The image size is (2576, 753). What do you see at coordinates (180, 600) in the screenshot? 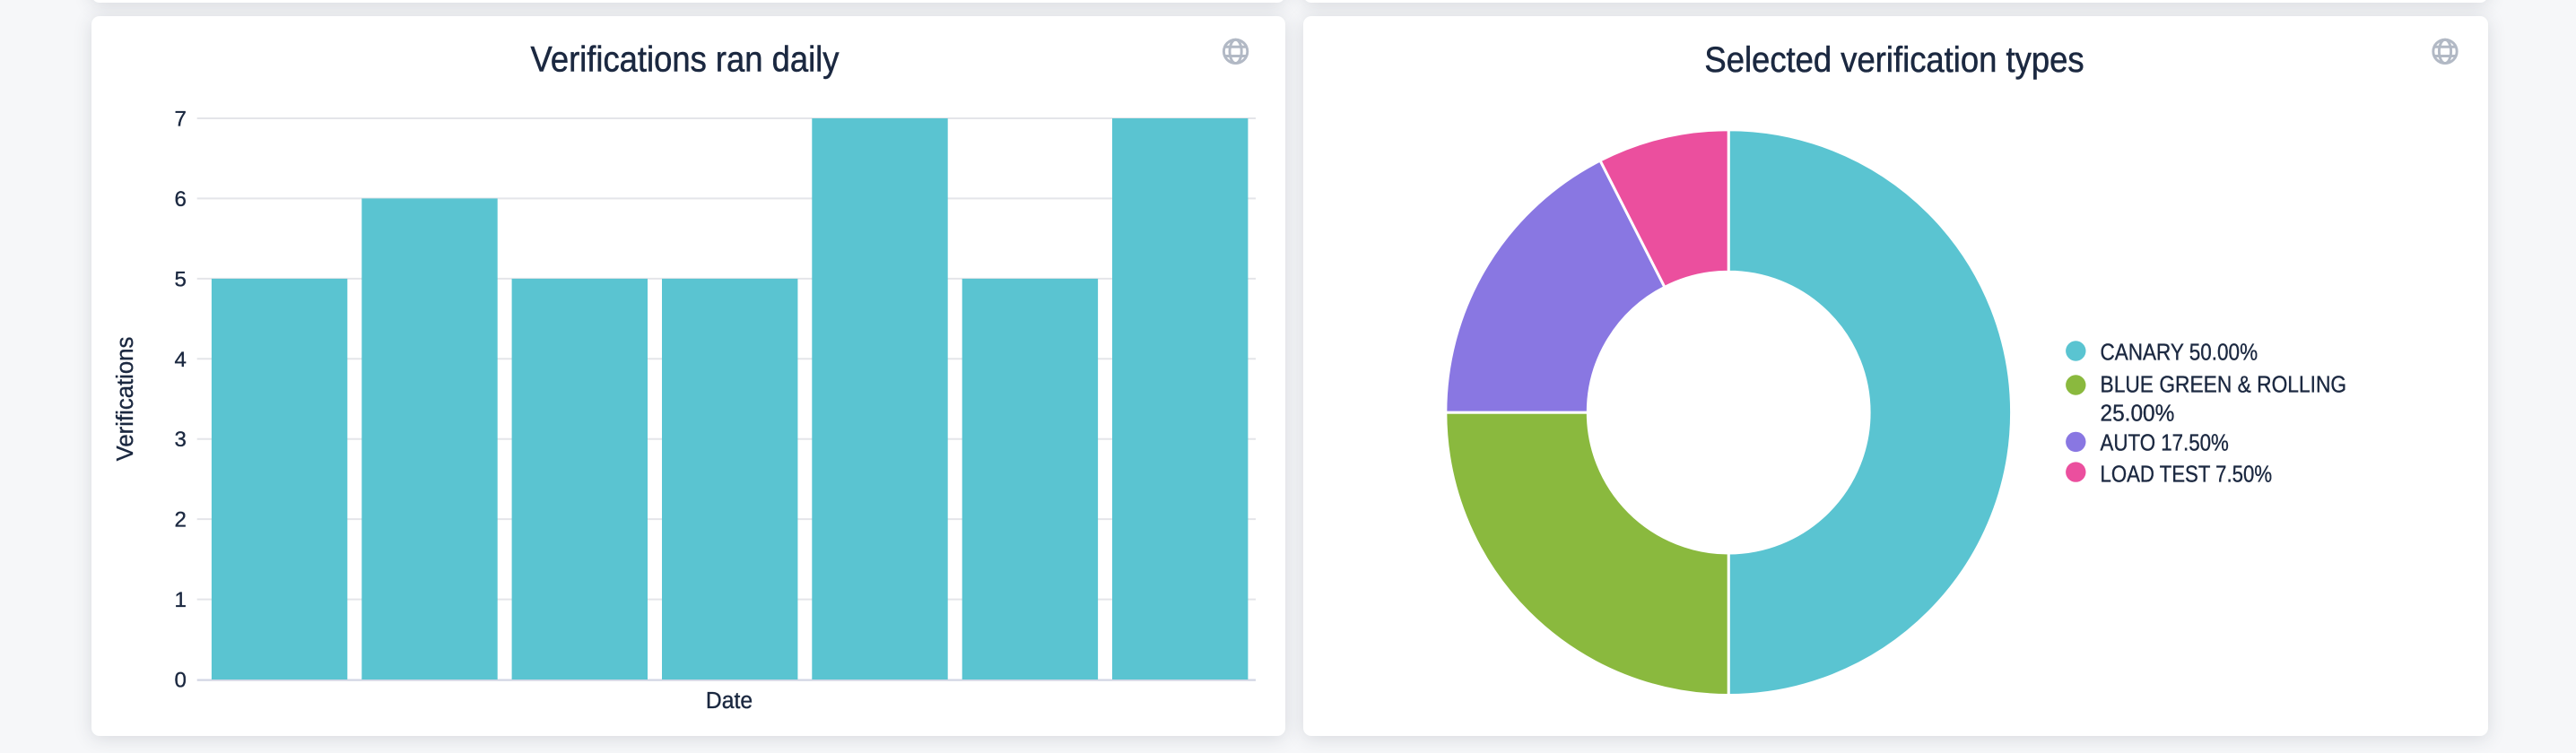
I see `svg-text: 1` at bounding box center [180, 600].